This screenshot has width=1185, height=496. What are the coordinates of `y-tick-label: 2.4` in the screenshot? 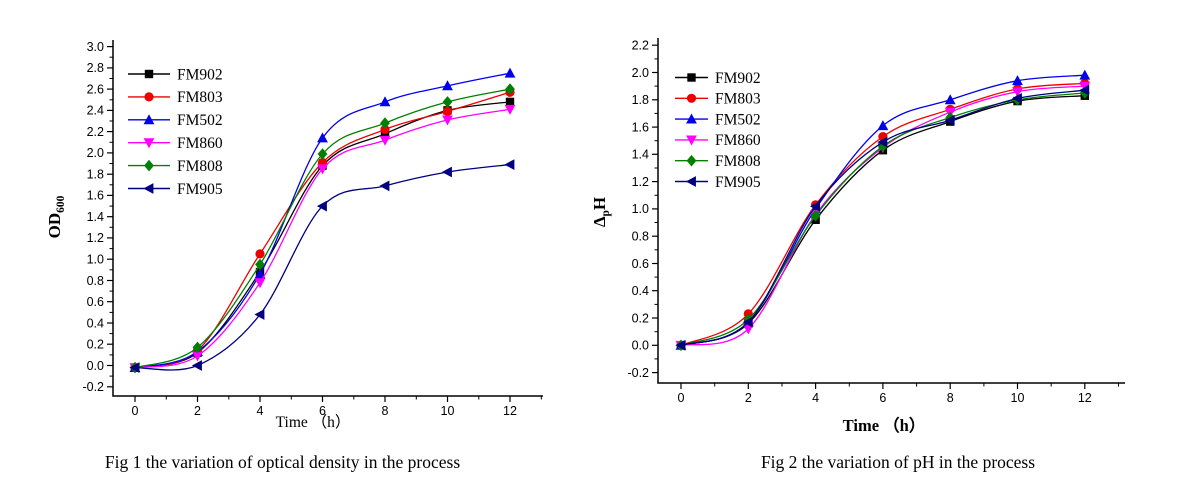 It's located at (95, 111).